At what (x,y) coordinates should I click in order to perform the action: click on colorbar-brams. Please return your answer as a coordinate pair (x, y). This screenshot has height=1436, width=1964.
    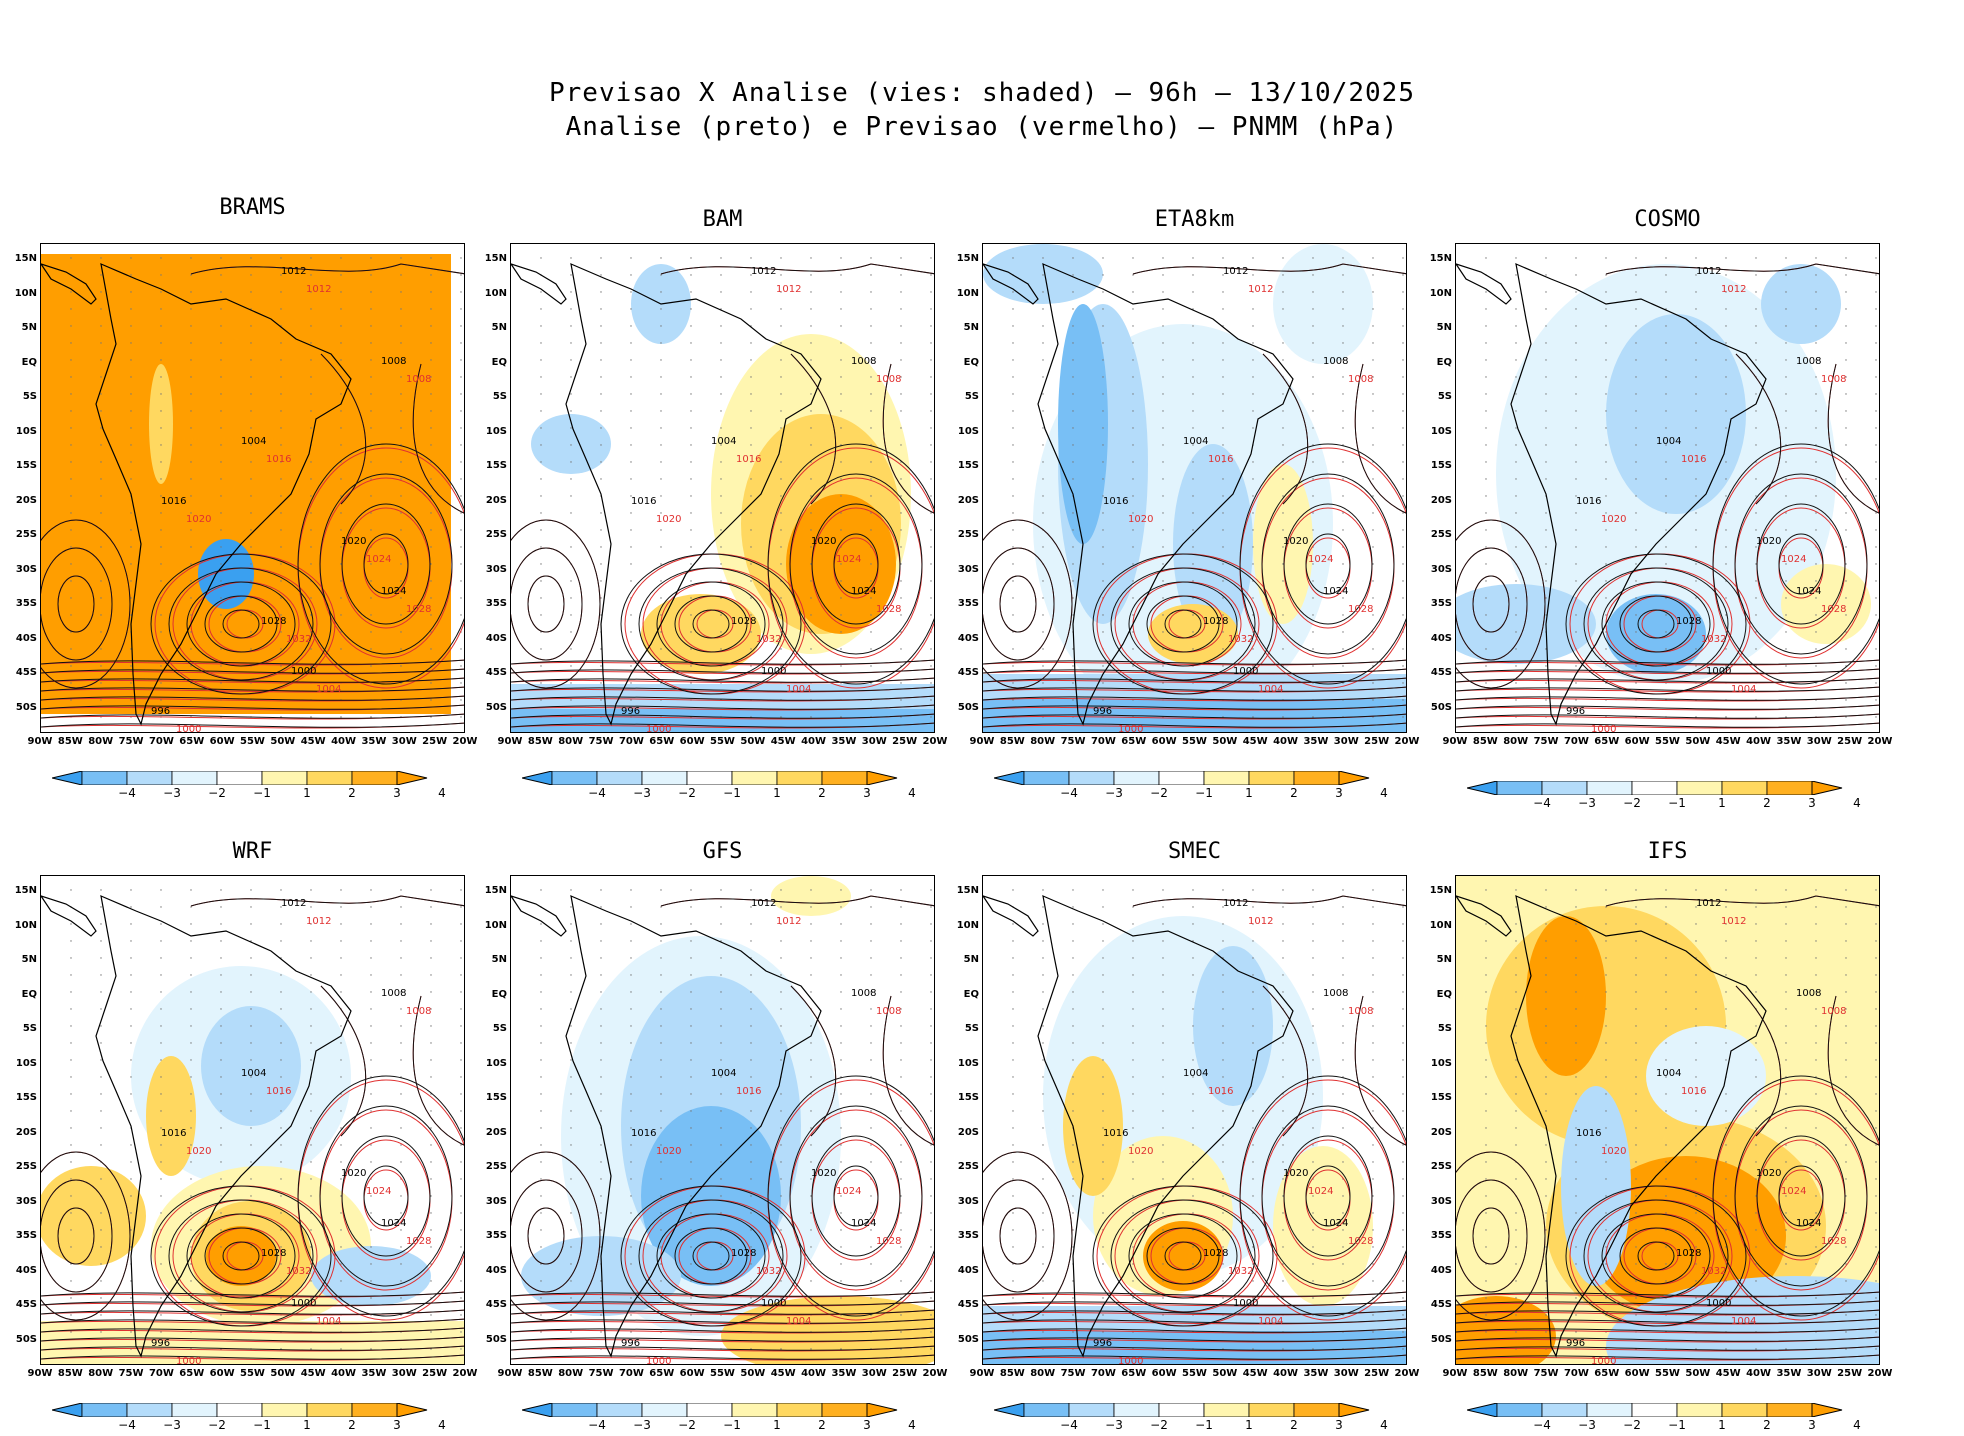
    Looking at the image, I should click on (240, 778).